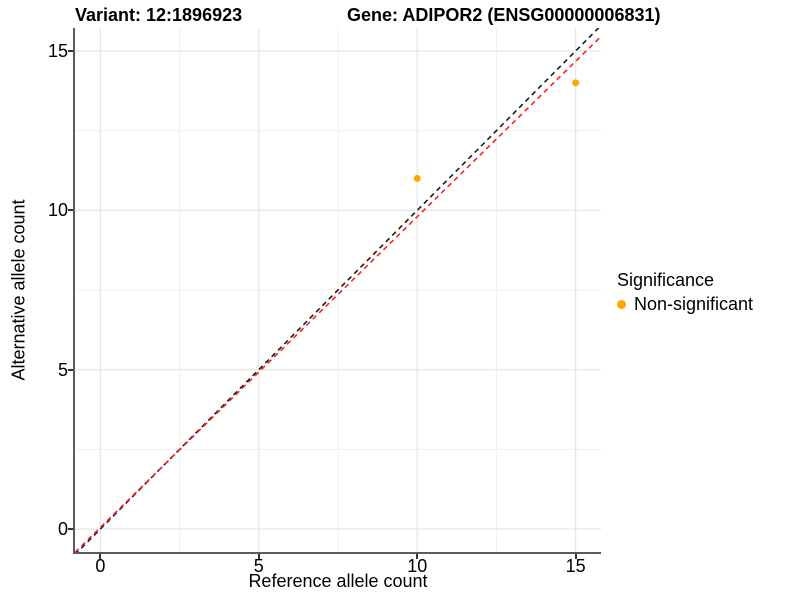 The height and width of the screenshot is (600, 800). What do you see at coordinates (62, 529) in the screenshot?
I see `y-tick-label: 0` at bounding box center [62, 529].